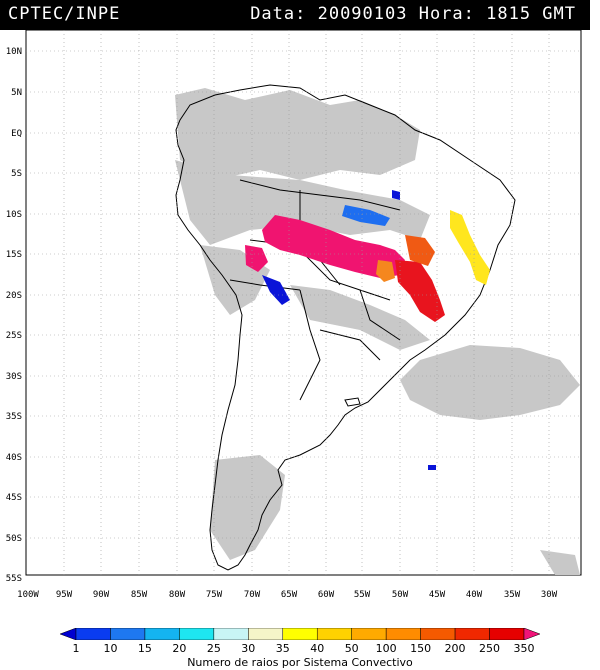  Describe the element at coordinates (139, 595) in the screenshot. I see `lon-label: 85W` at that location.